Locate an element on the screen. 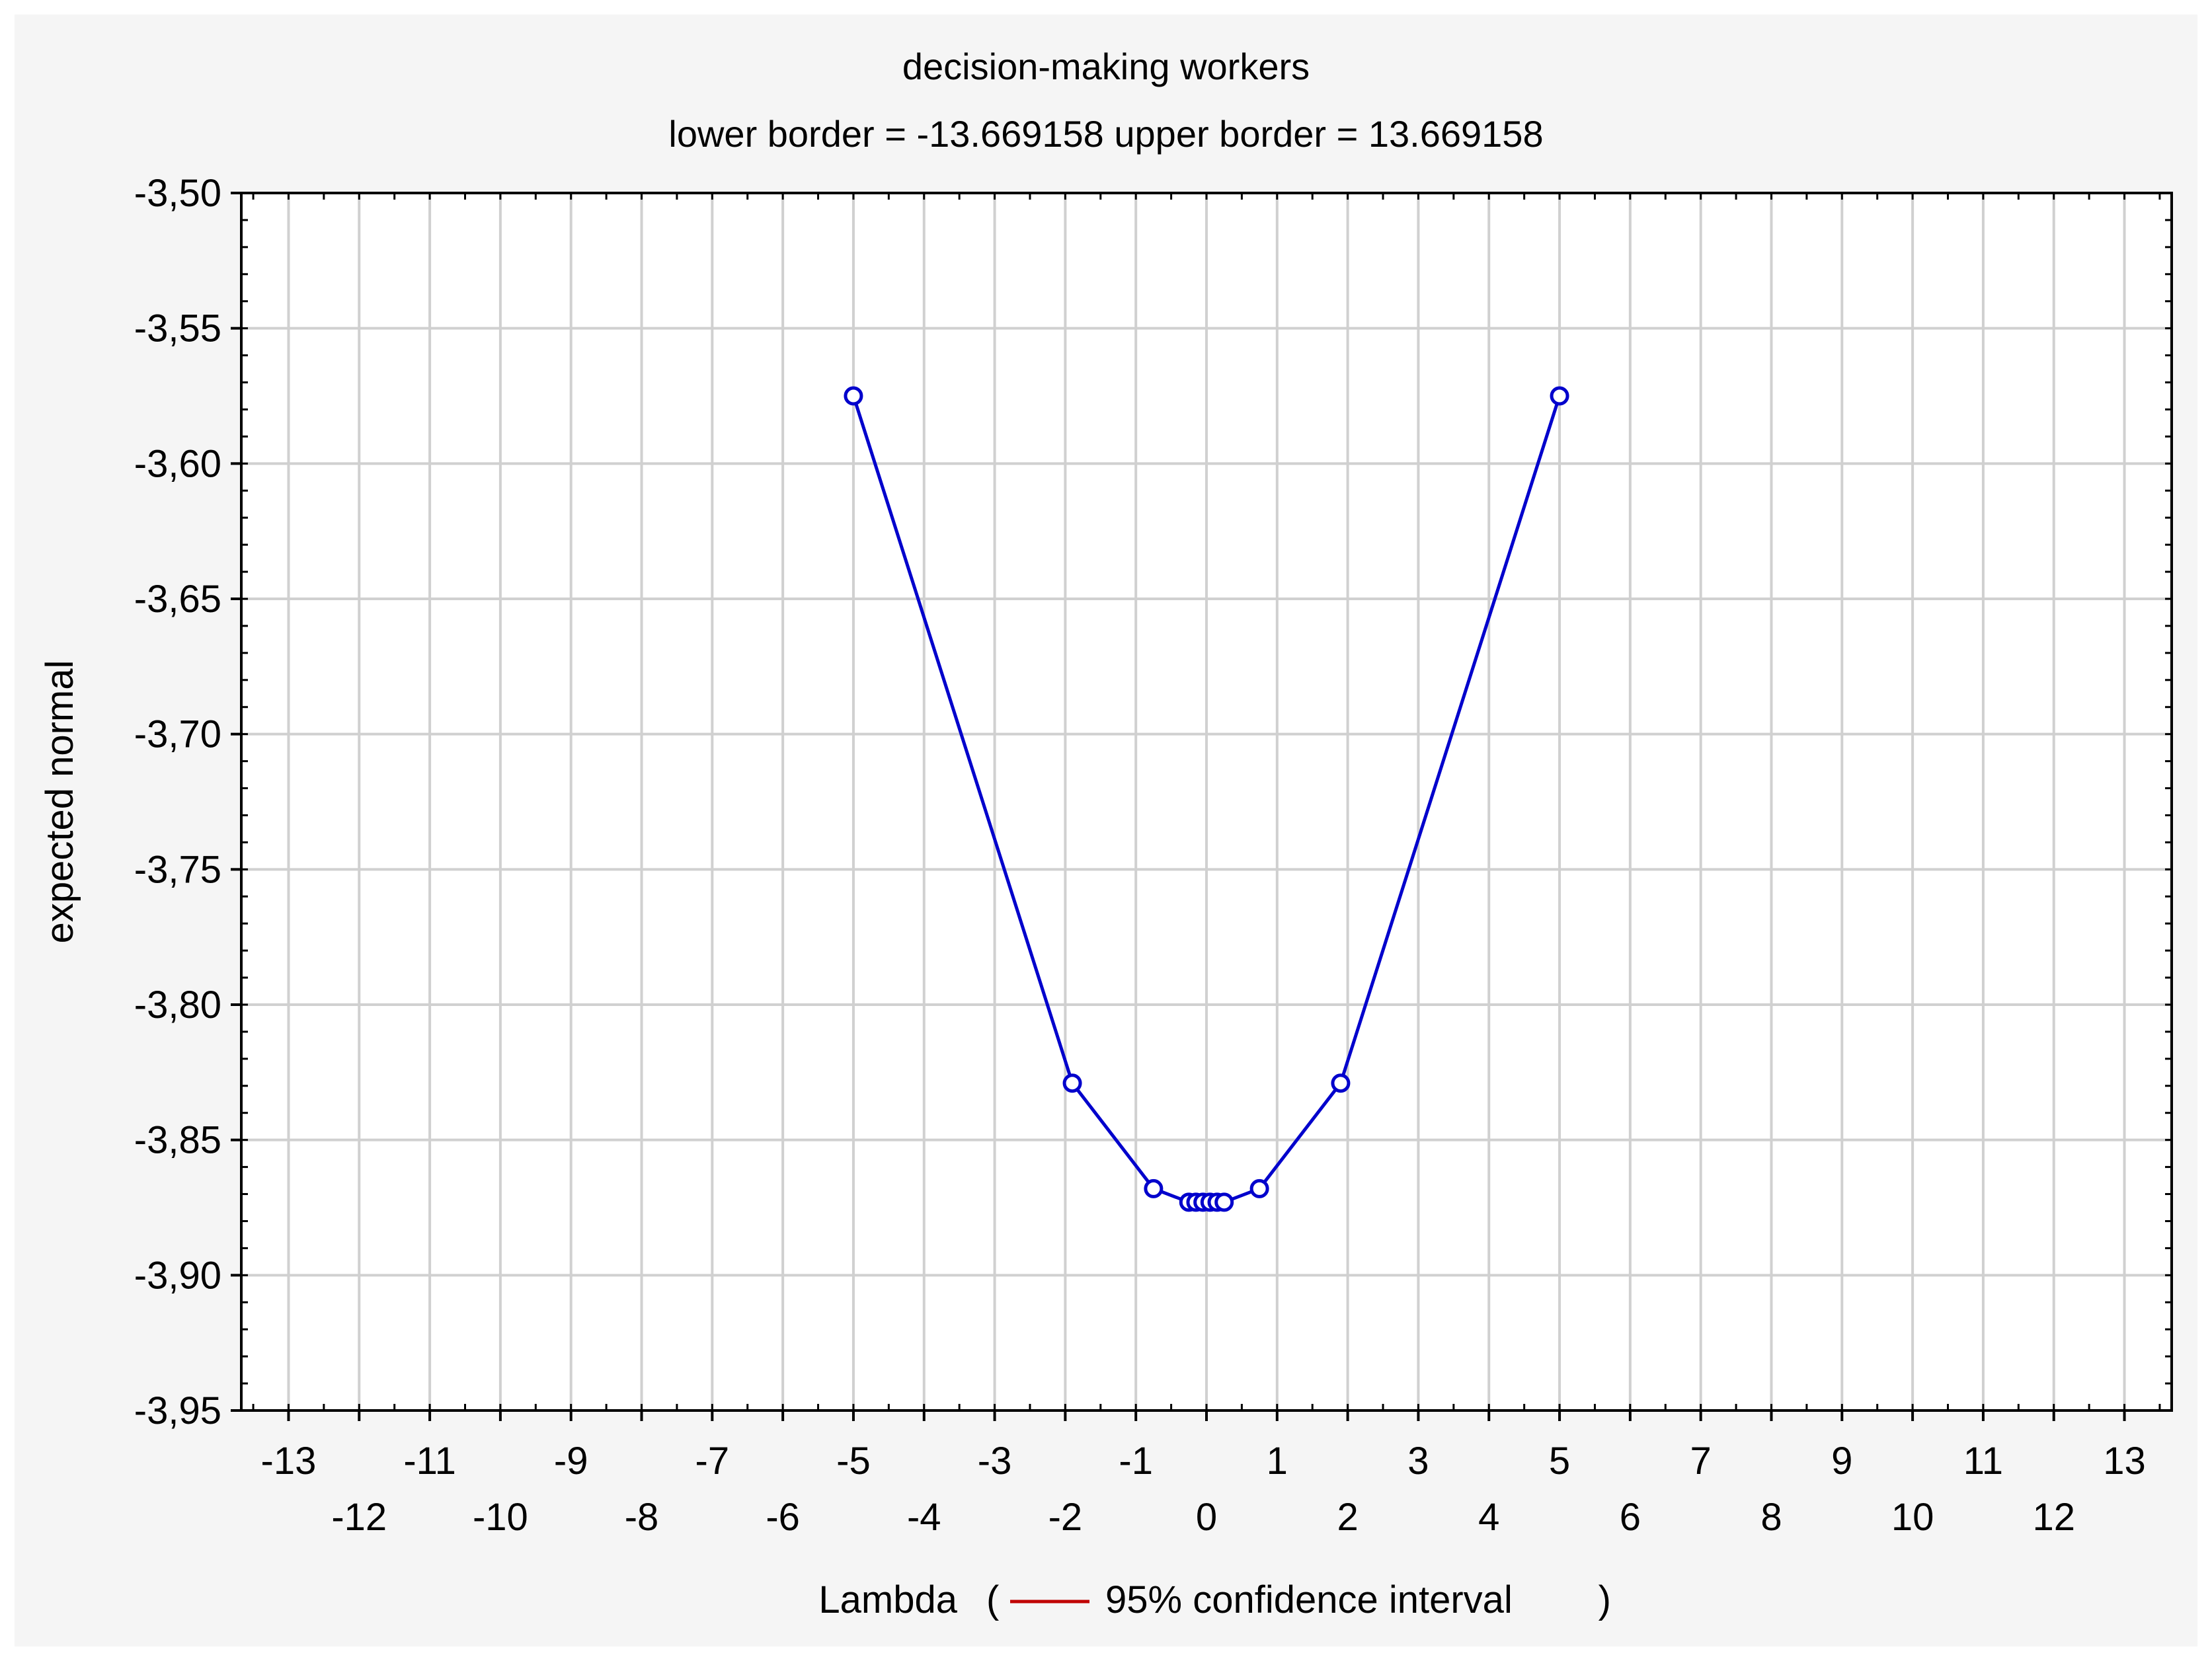 The image size is (2212, 1661). x-tick-label-lower: 6 is located at coordinates (1630, 1517).